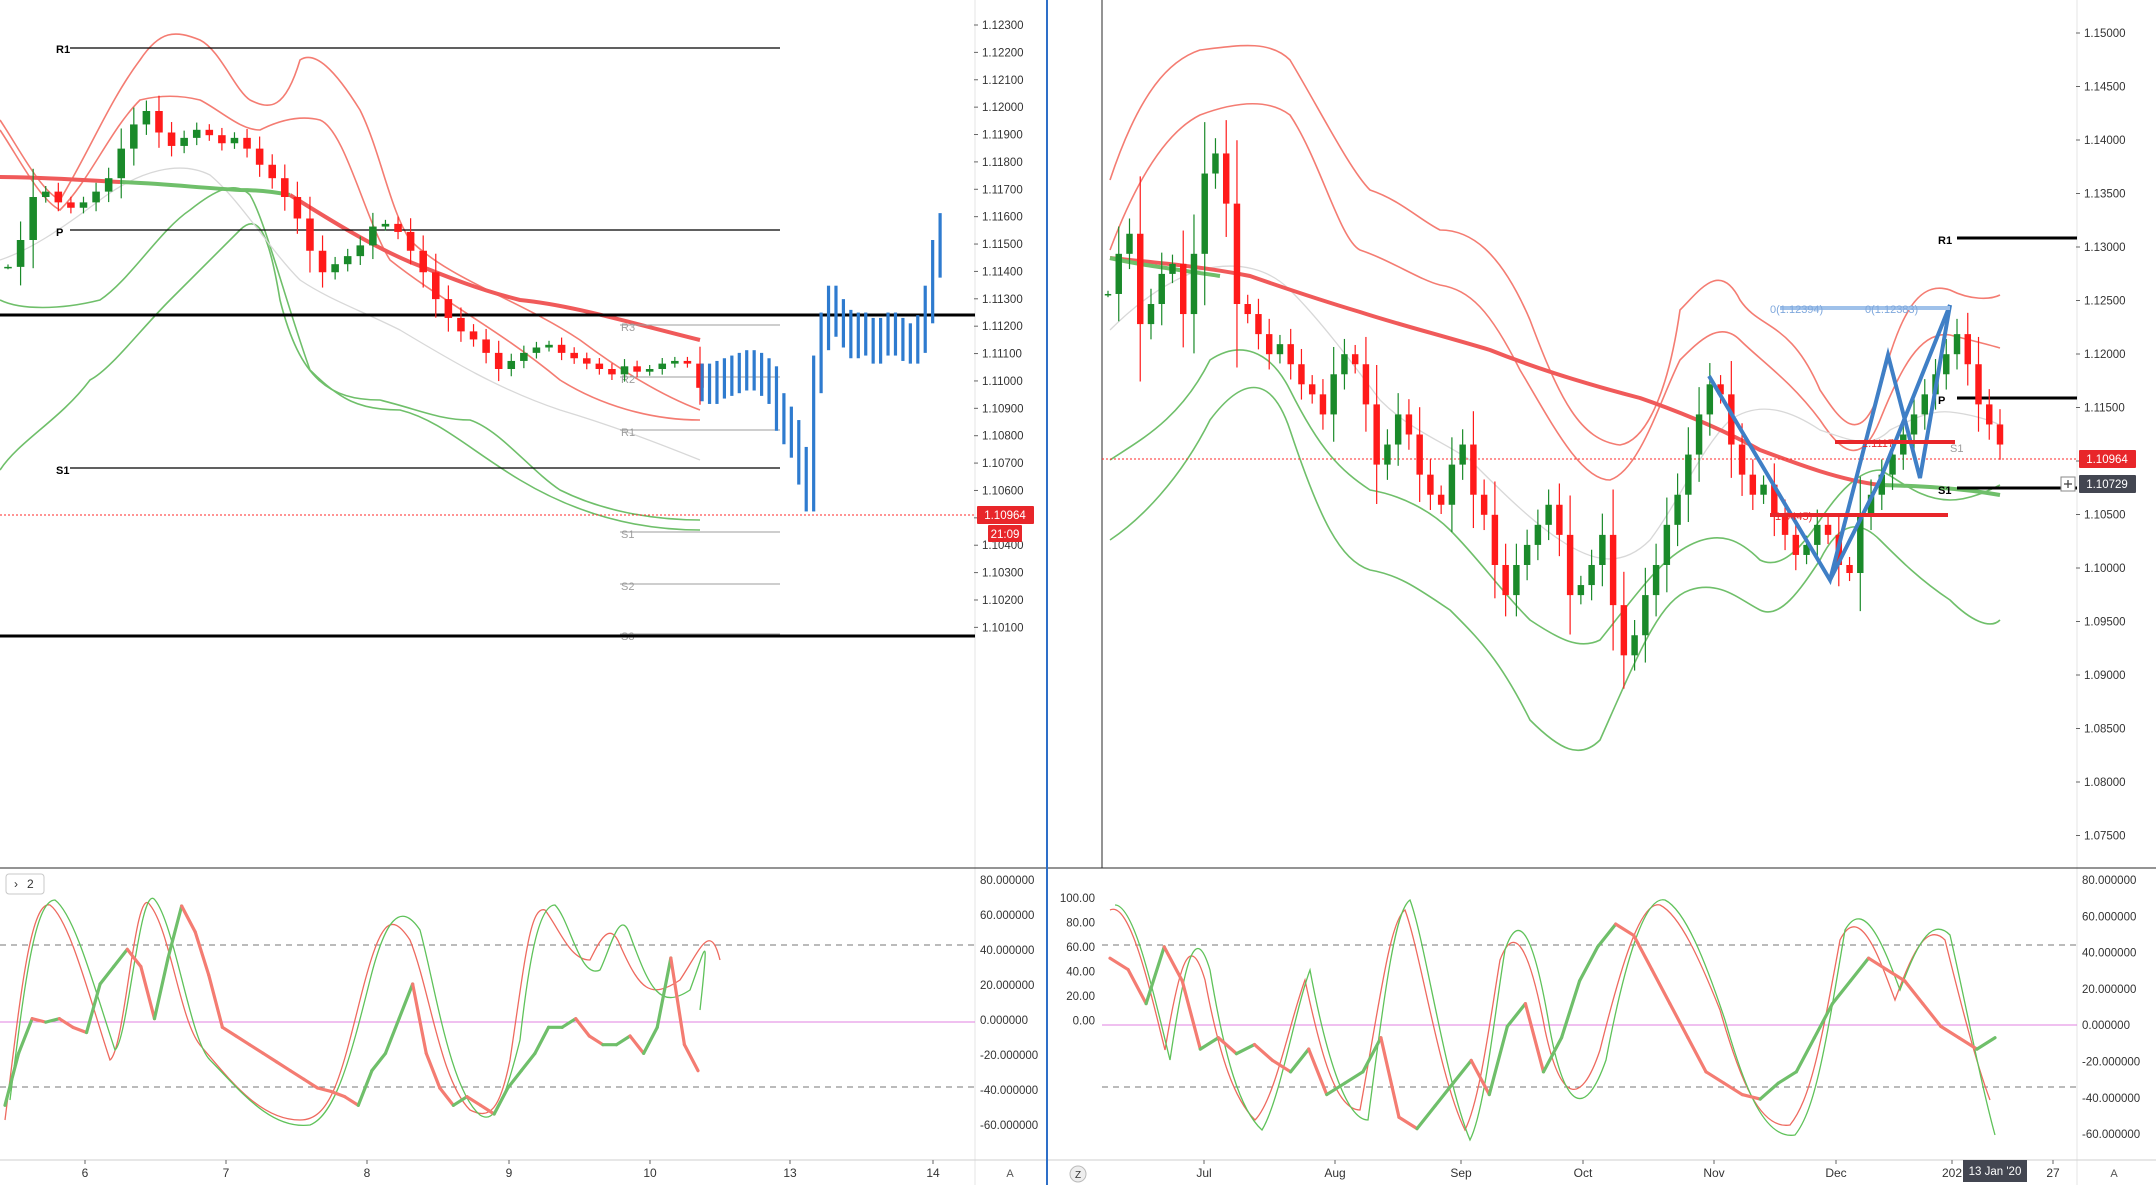 The width and height of the screenshot is (2156, 1190). Describe the element at coordinates (226, 1173) in the screenshot. I see `time-axis-label: 7` at that location.